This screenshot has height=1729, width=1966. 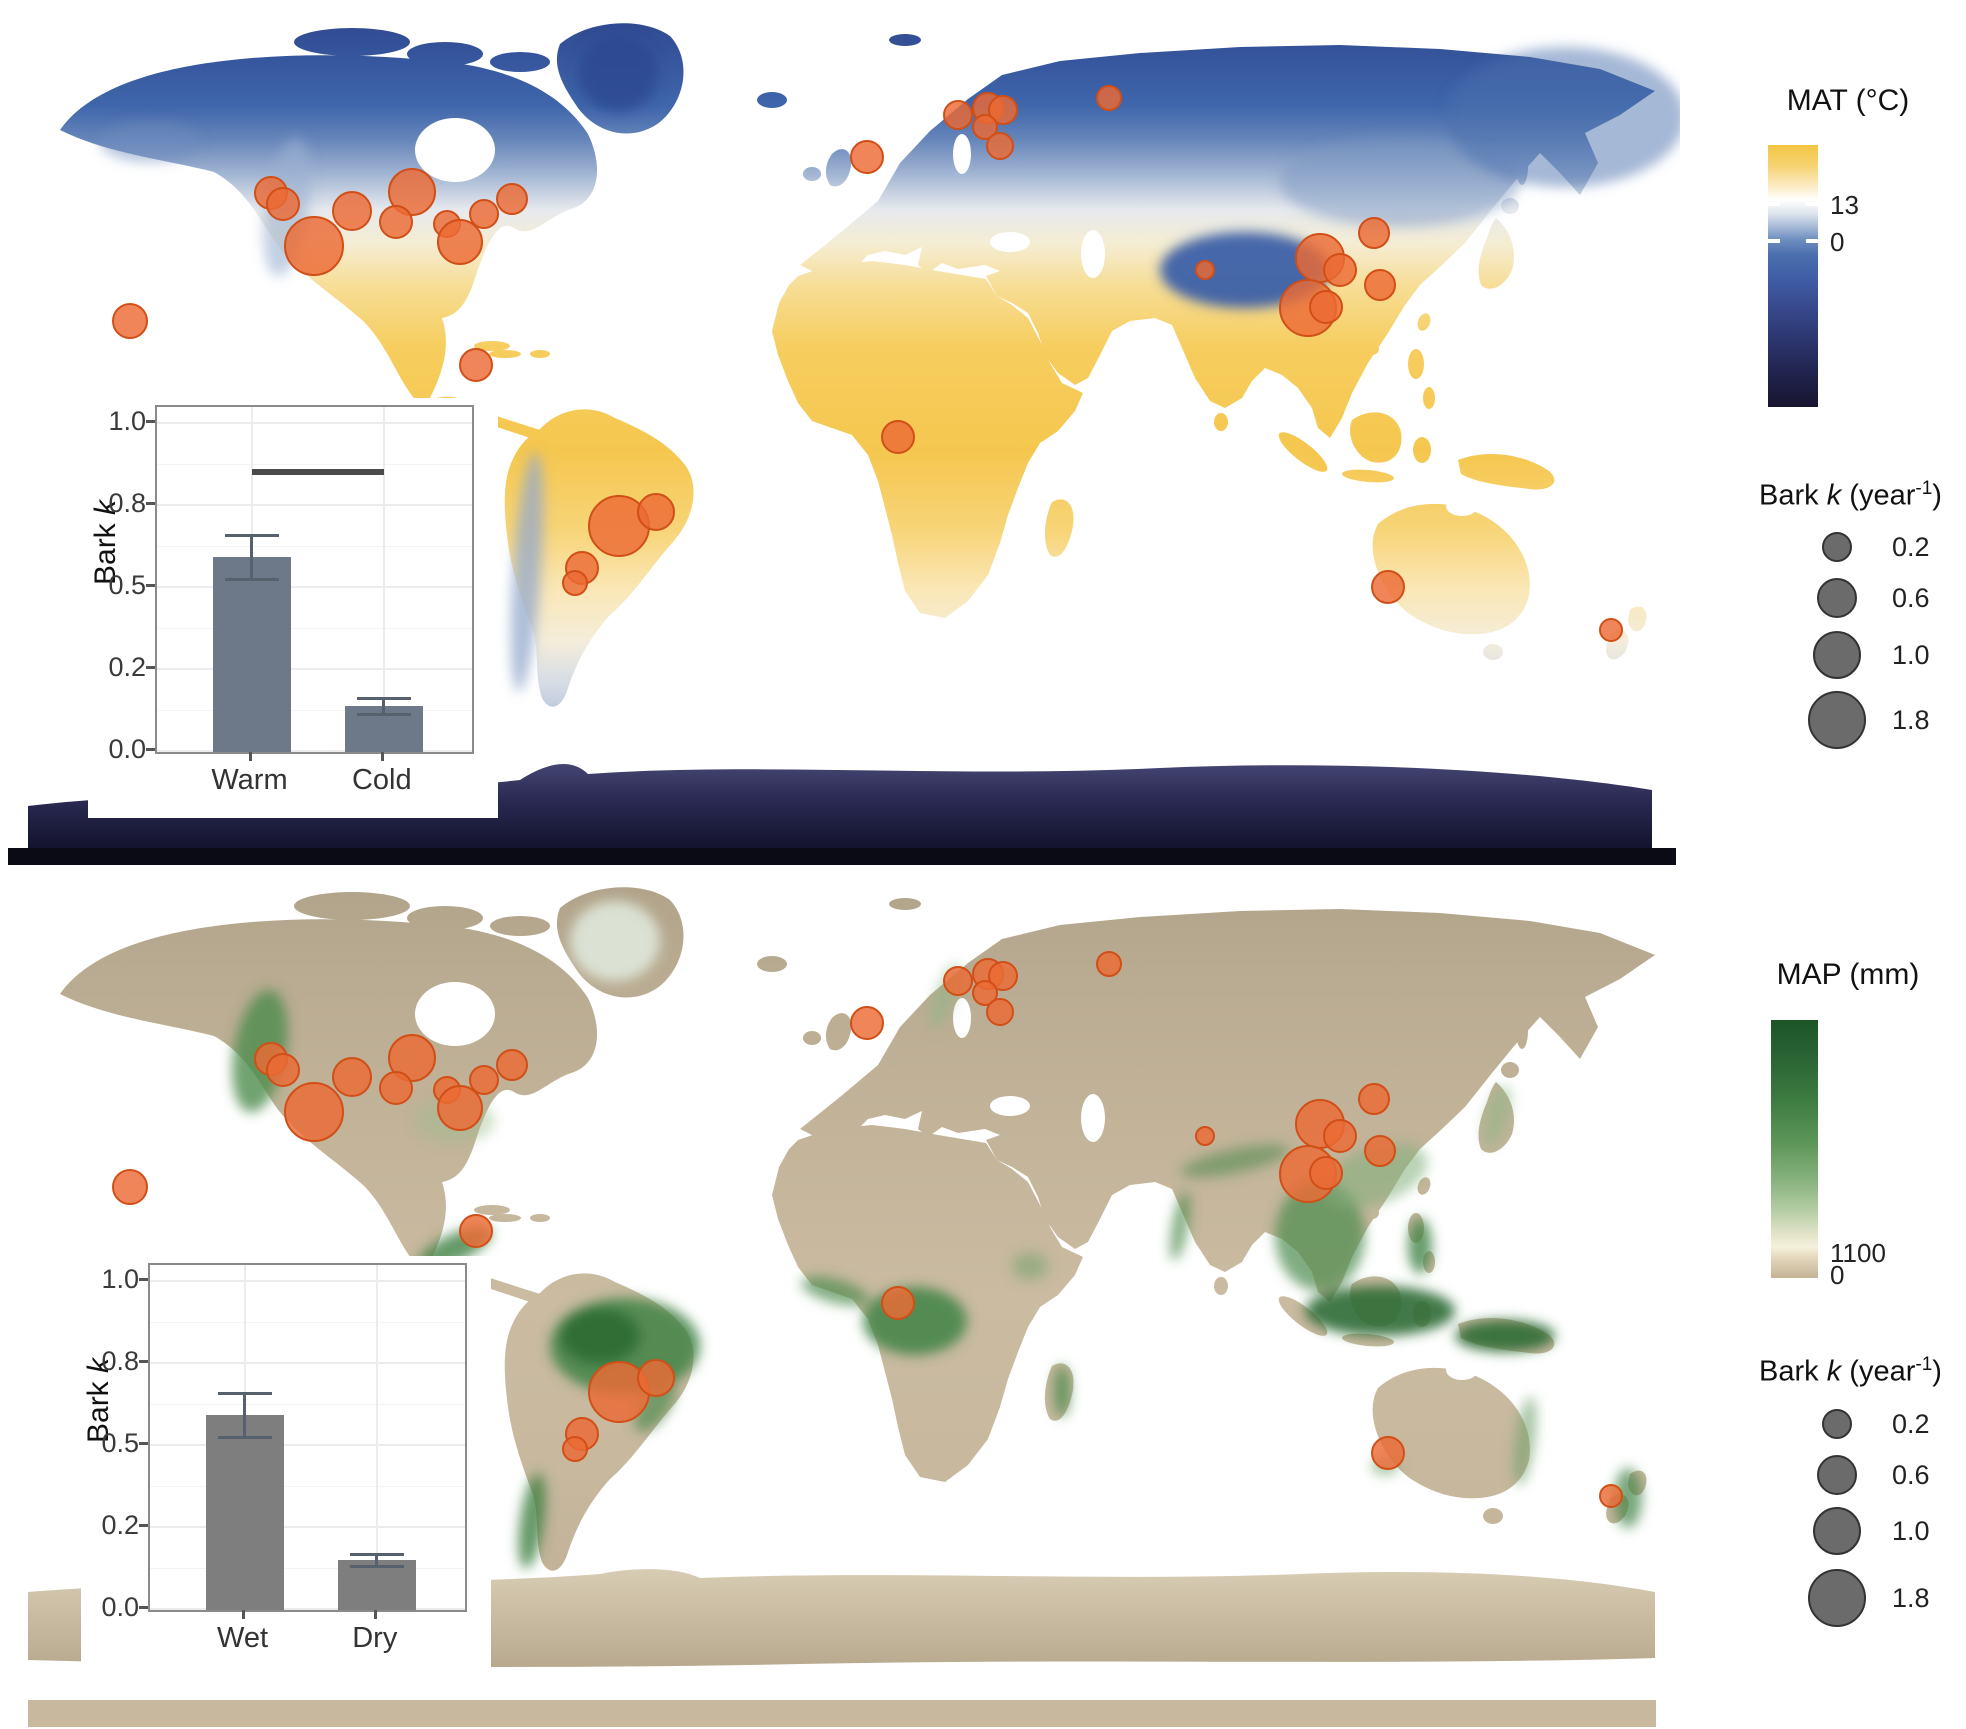 I want to click on colorbar-tick-label: 0, so click(x=1837, y=241).